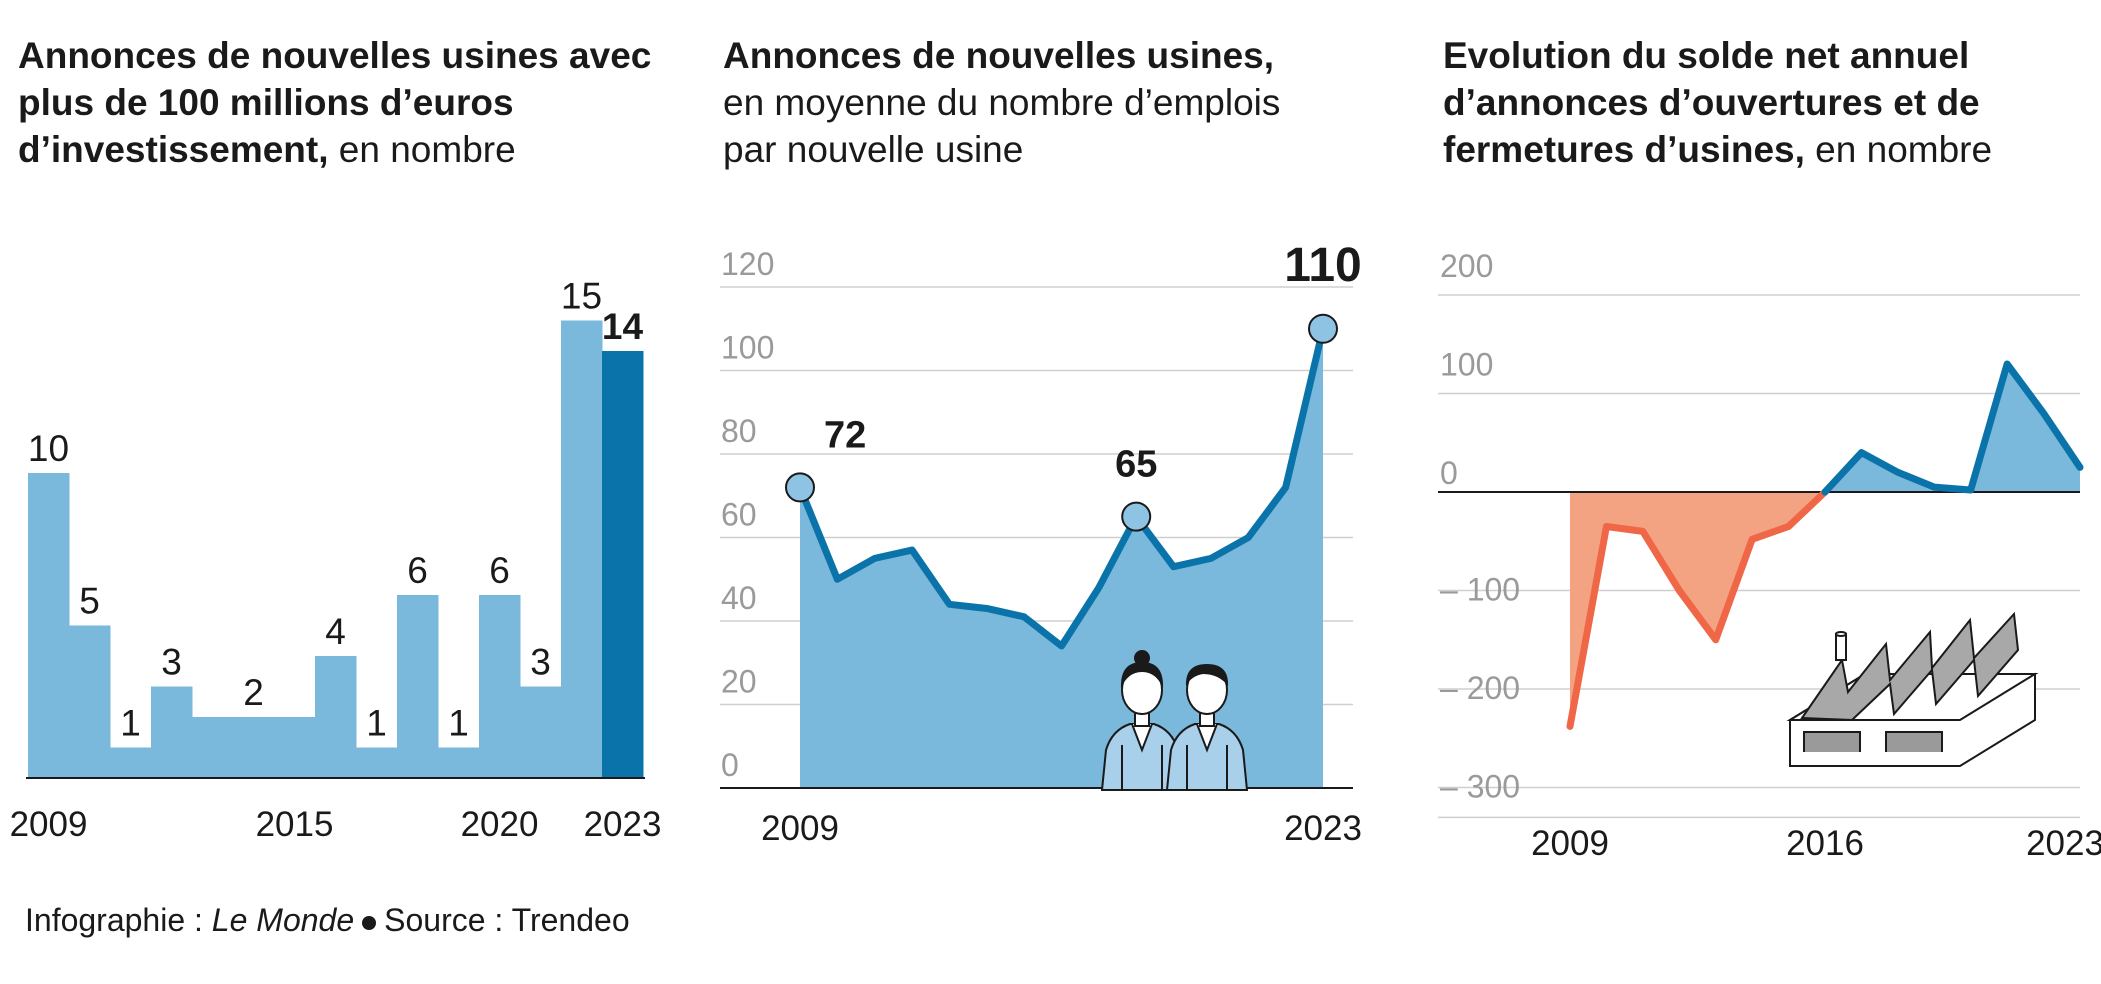 This screenshot has width=2101, height=984. Describe the element at coordinates (253, 692) in the screenshot. I see `bar-value-label: 2` at that location.